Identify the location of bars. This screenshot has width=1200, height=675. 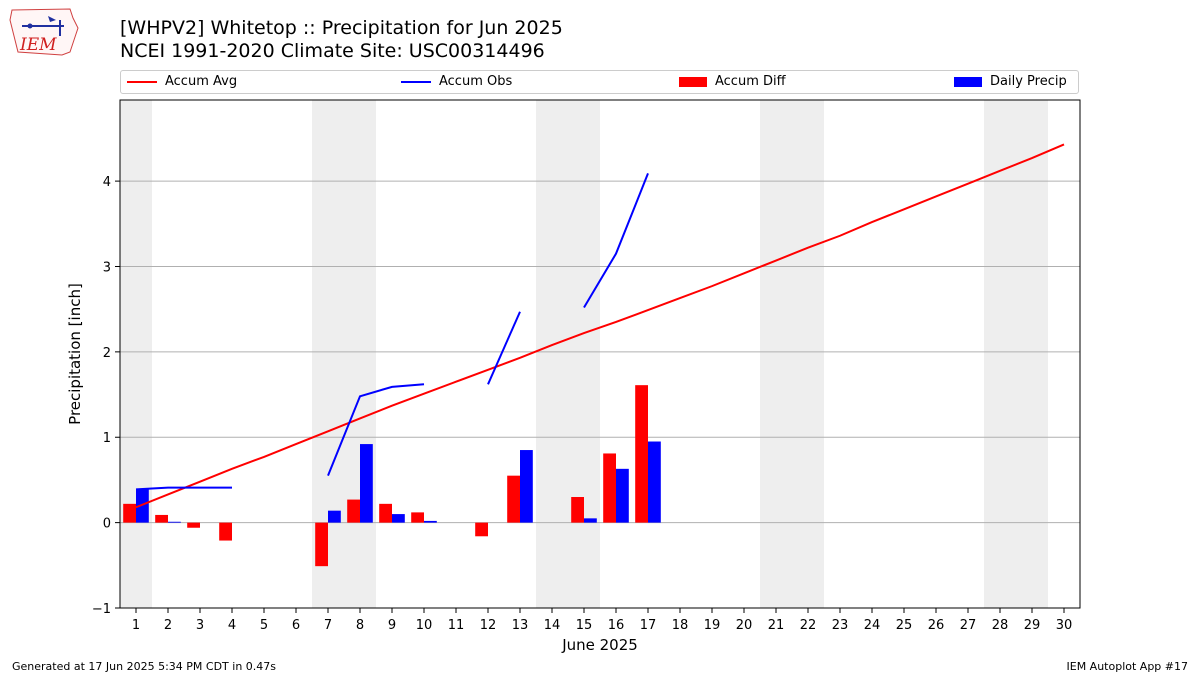
(392, 476).